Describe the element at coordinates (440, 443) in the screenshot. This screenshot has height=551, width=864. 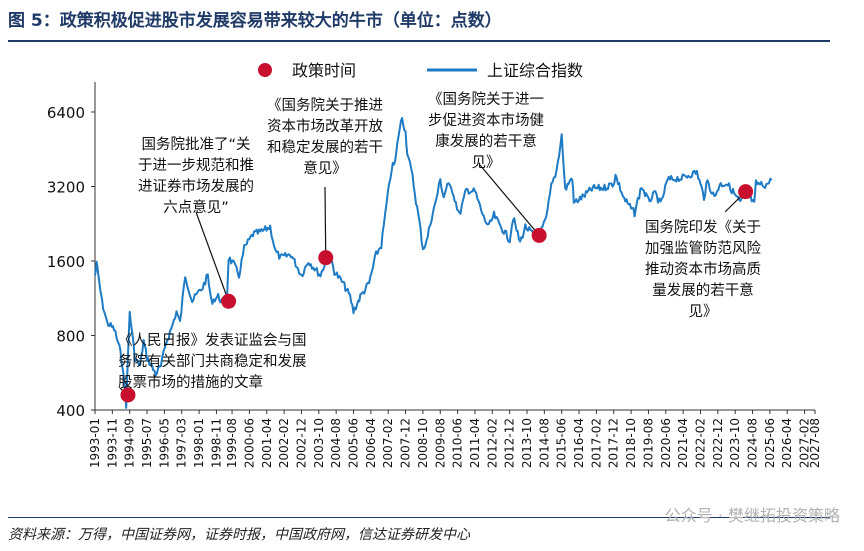
I see `x-tick-label: 2009-08` at that location.